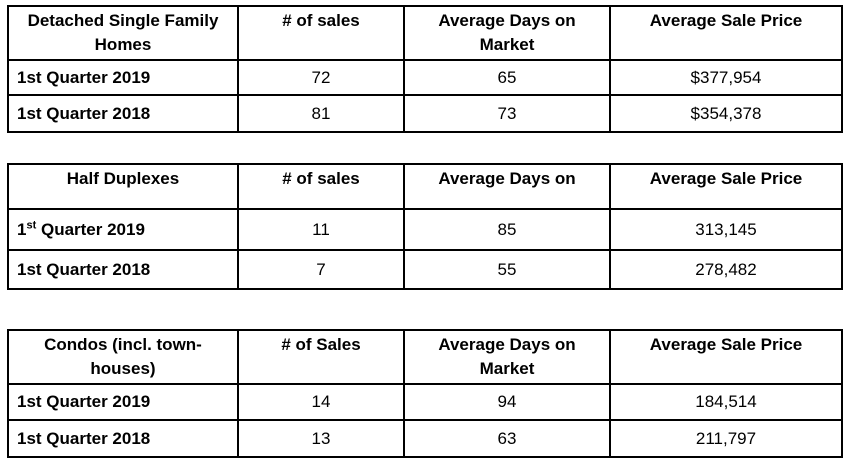 This screenshot has height=461, width=848. What do you see at coordinates (321, 269) in the screenshot?
I see `data-cell: 7` at bounding box center [321, 269].